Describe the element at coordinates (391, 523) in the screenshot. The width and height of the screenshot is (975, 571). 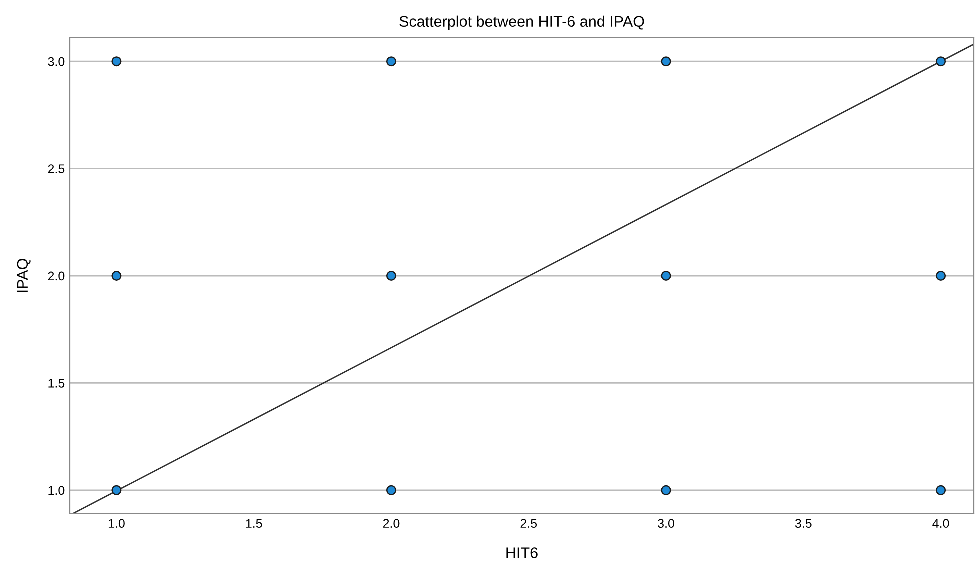
I see `x-tick-label: 2.0` at that location.